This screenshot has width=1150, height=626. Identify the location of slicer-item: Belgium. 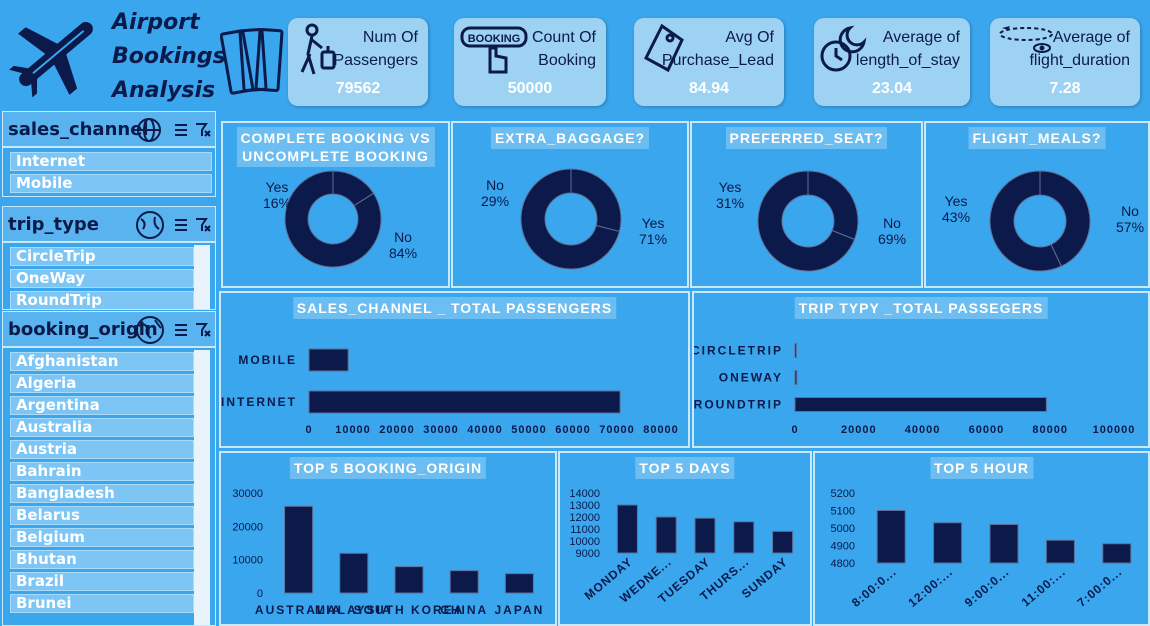
(102, 537).